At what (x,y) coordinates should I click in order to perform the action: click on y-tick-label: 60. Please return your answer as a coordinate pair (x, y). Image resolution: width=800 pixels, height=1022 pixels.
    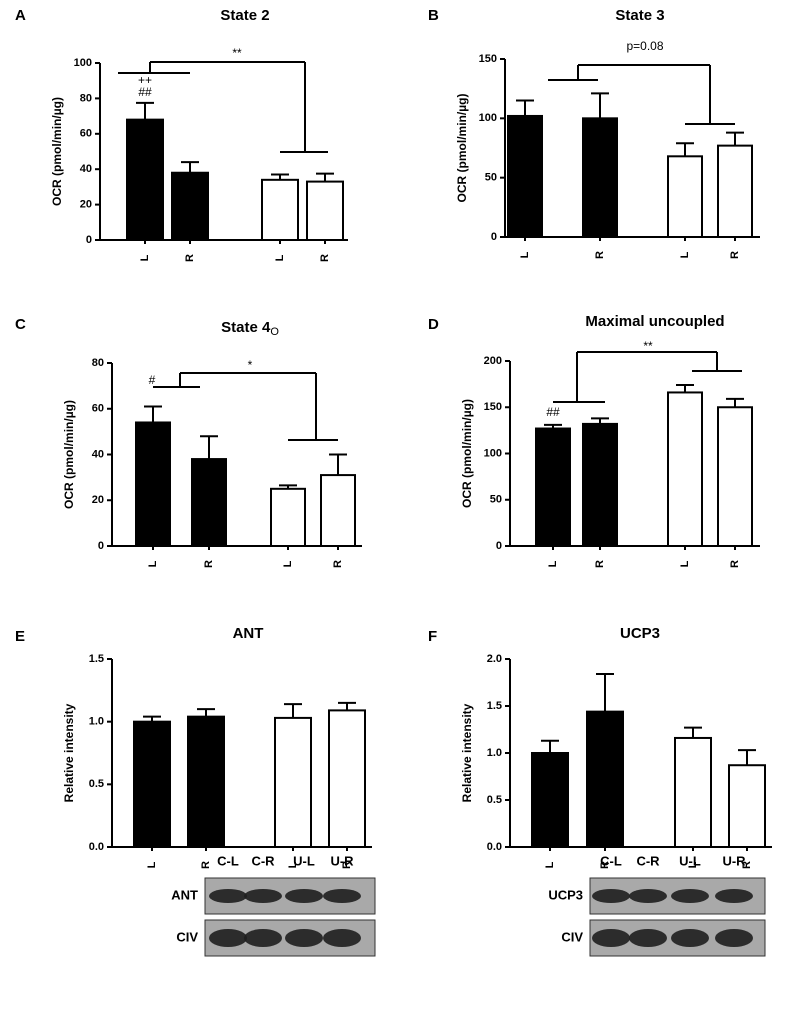
    Looking at the image, I should click on (98, 409).